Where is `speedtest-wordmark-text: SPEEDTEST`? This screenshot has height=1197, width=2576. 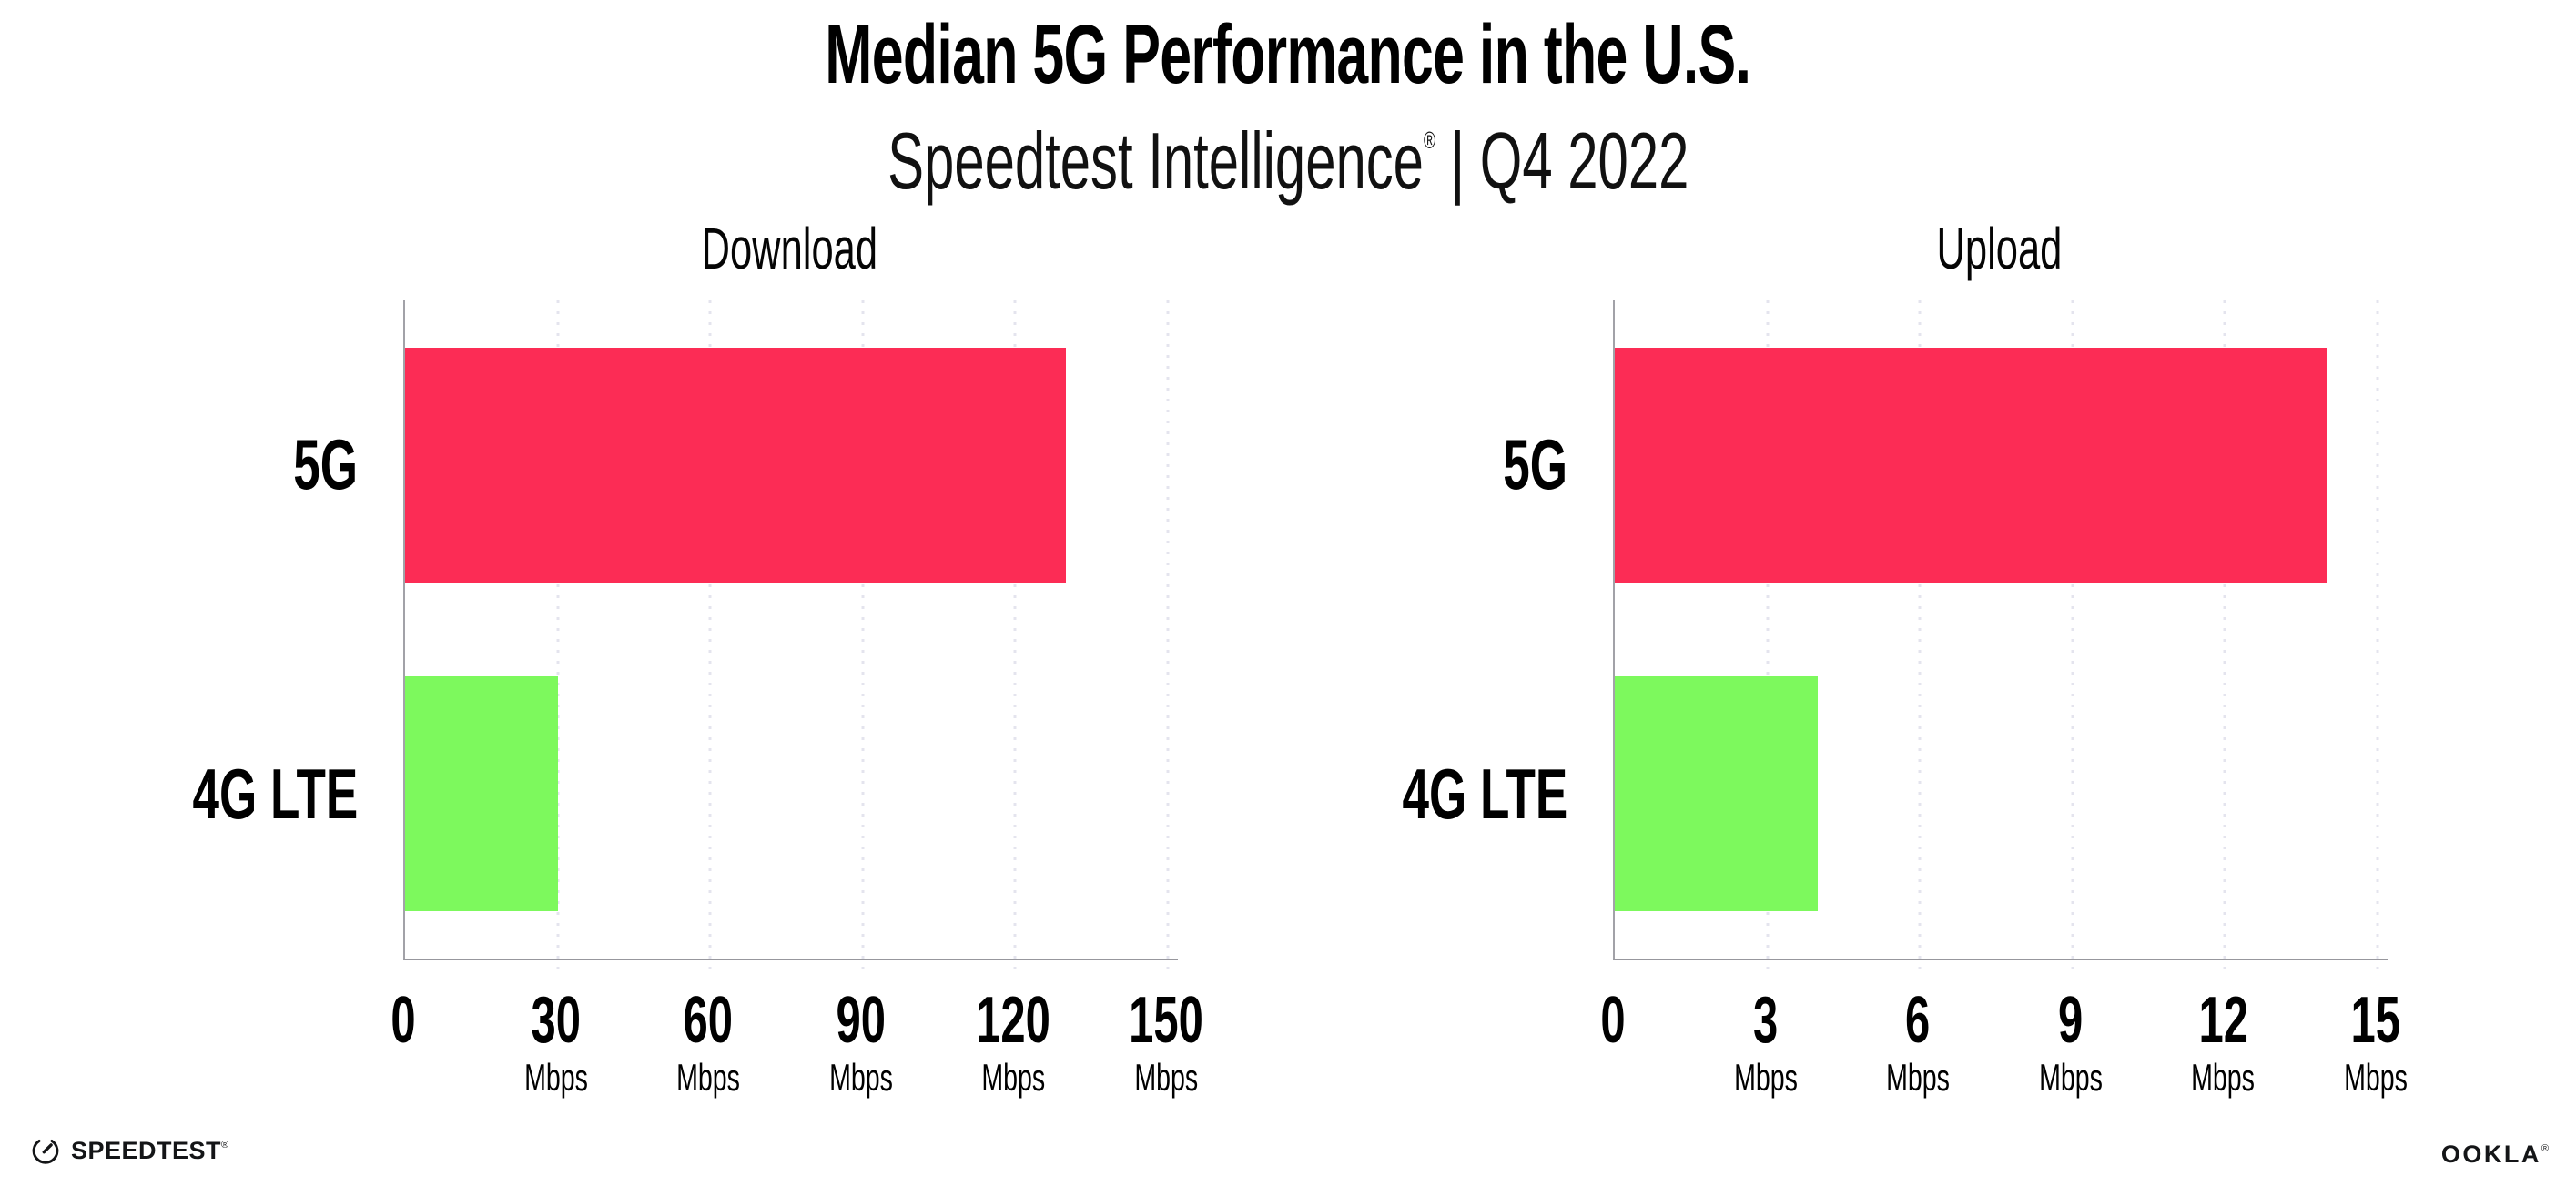
speedtest-wordmark-text: SPEEDTEST is located at coordinates (146, 1150).